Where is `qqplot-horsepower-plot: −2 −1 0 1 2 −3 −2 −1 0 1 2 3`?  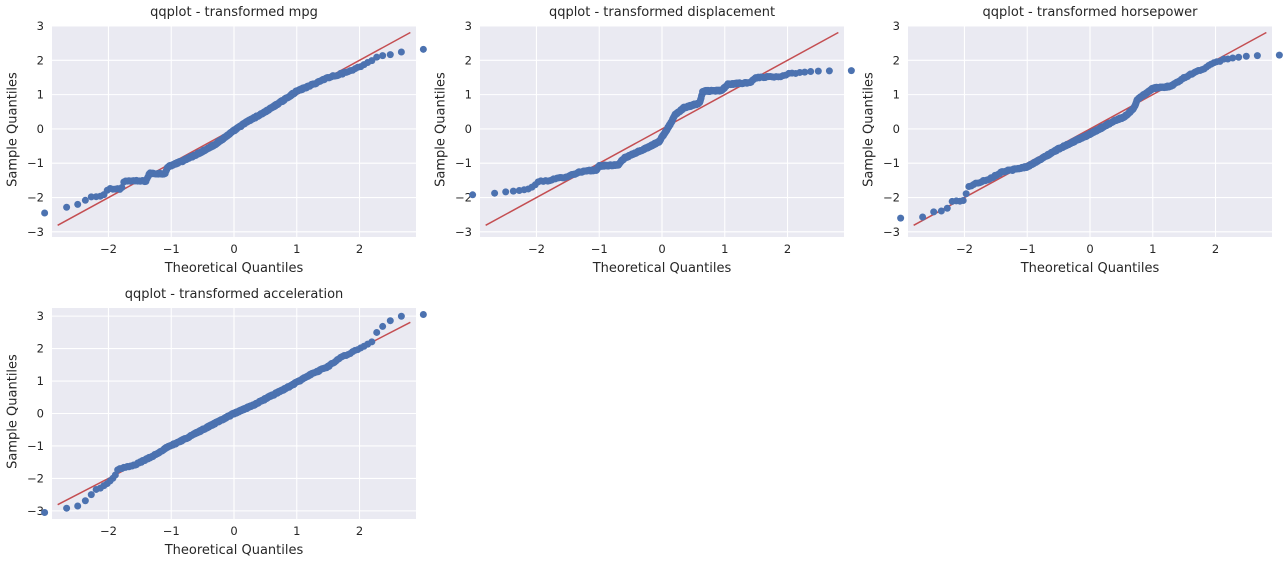
qqplot-horsepower-plot: −2 −1 0 1 2 −3 −2 −1 0 1 2 3 is located at coordinates (1083, 137).